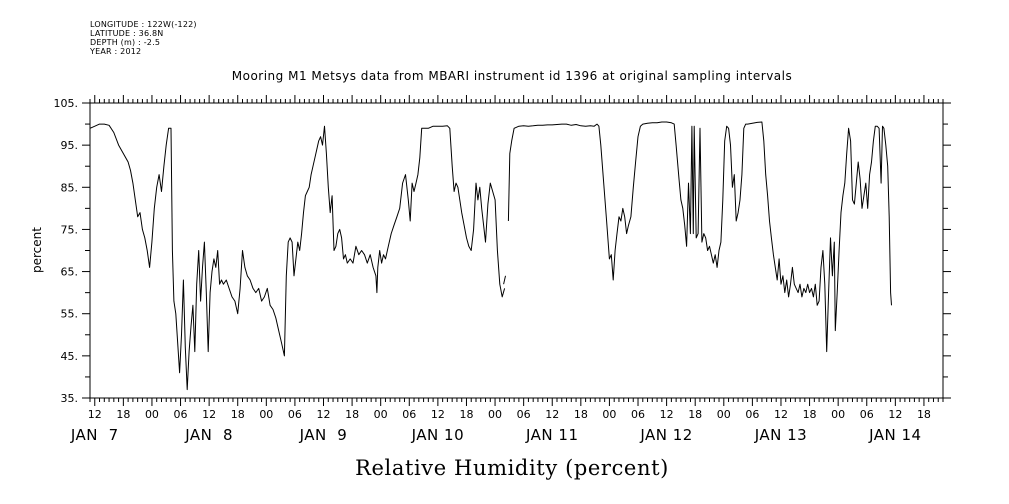 The height and width of the screenshot is (504, 1009). I want to click on y-tick-label: 45., so click(70, 356).